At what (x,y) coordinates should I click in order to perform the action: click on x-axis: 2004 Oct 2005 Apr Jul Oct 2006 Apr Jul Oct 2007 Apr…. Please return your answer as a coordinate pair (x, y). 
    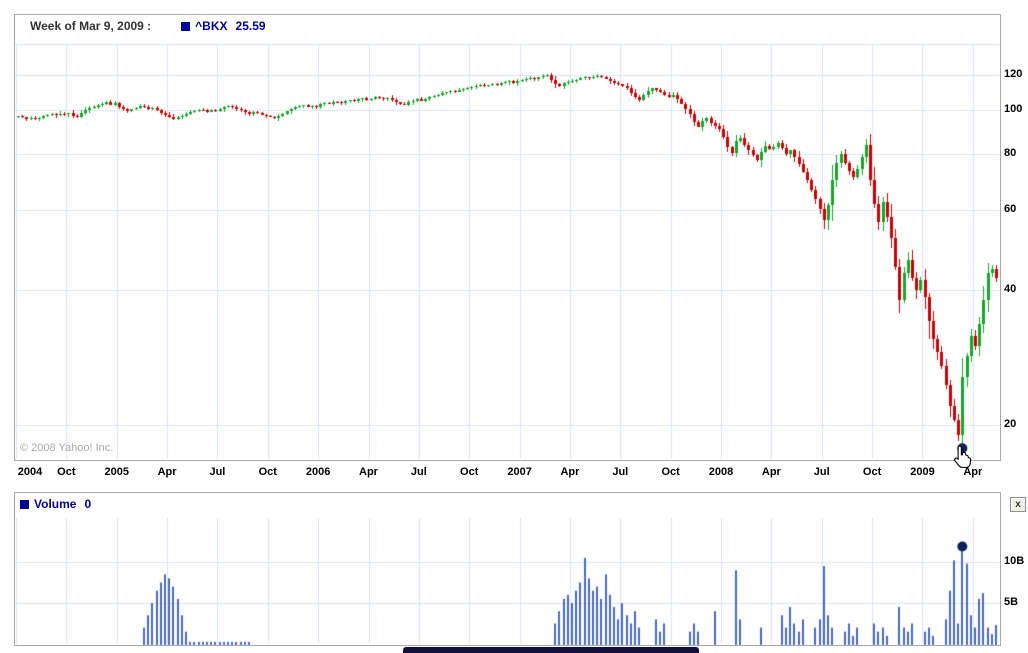
    Looking at the image, I should click on (514, 474).